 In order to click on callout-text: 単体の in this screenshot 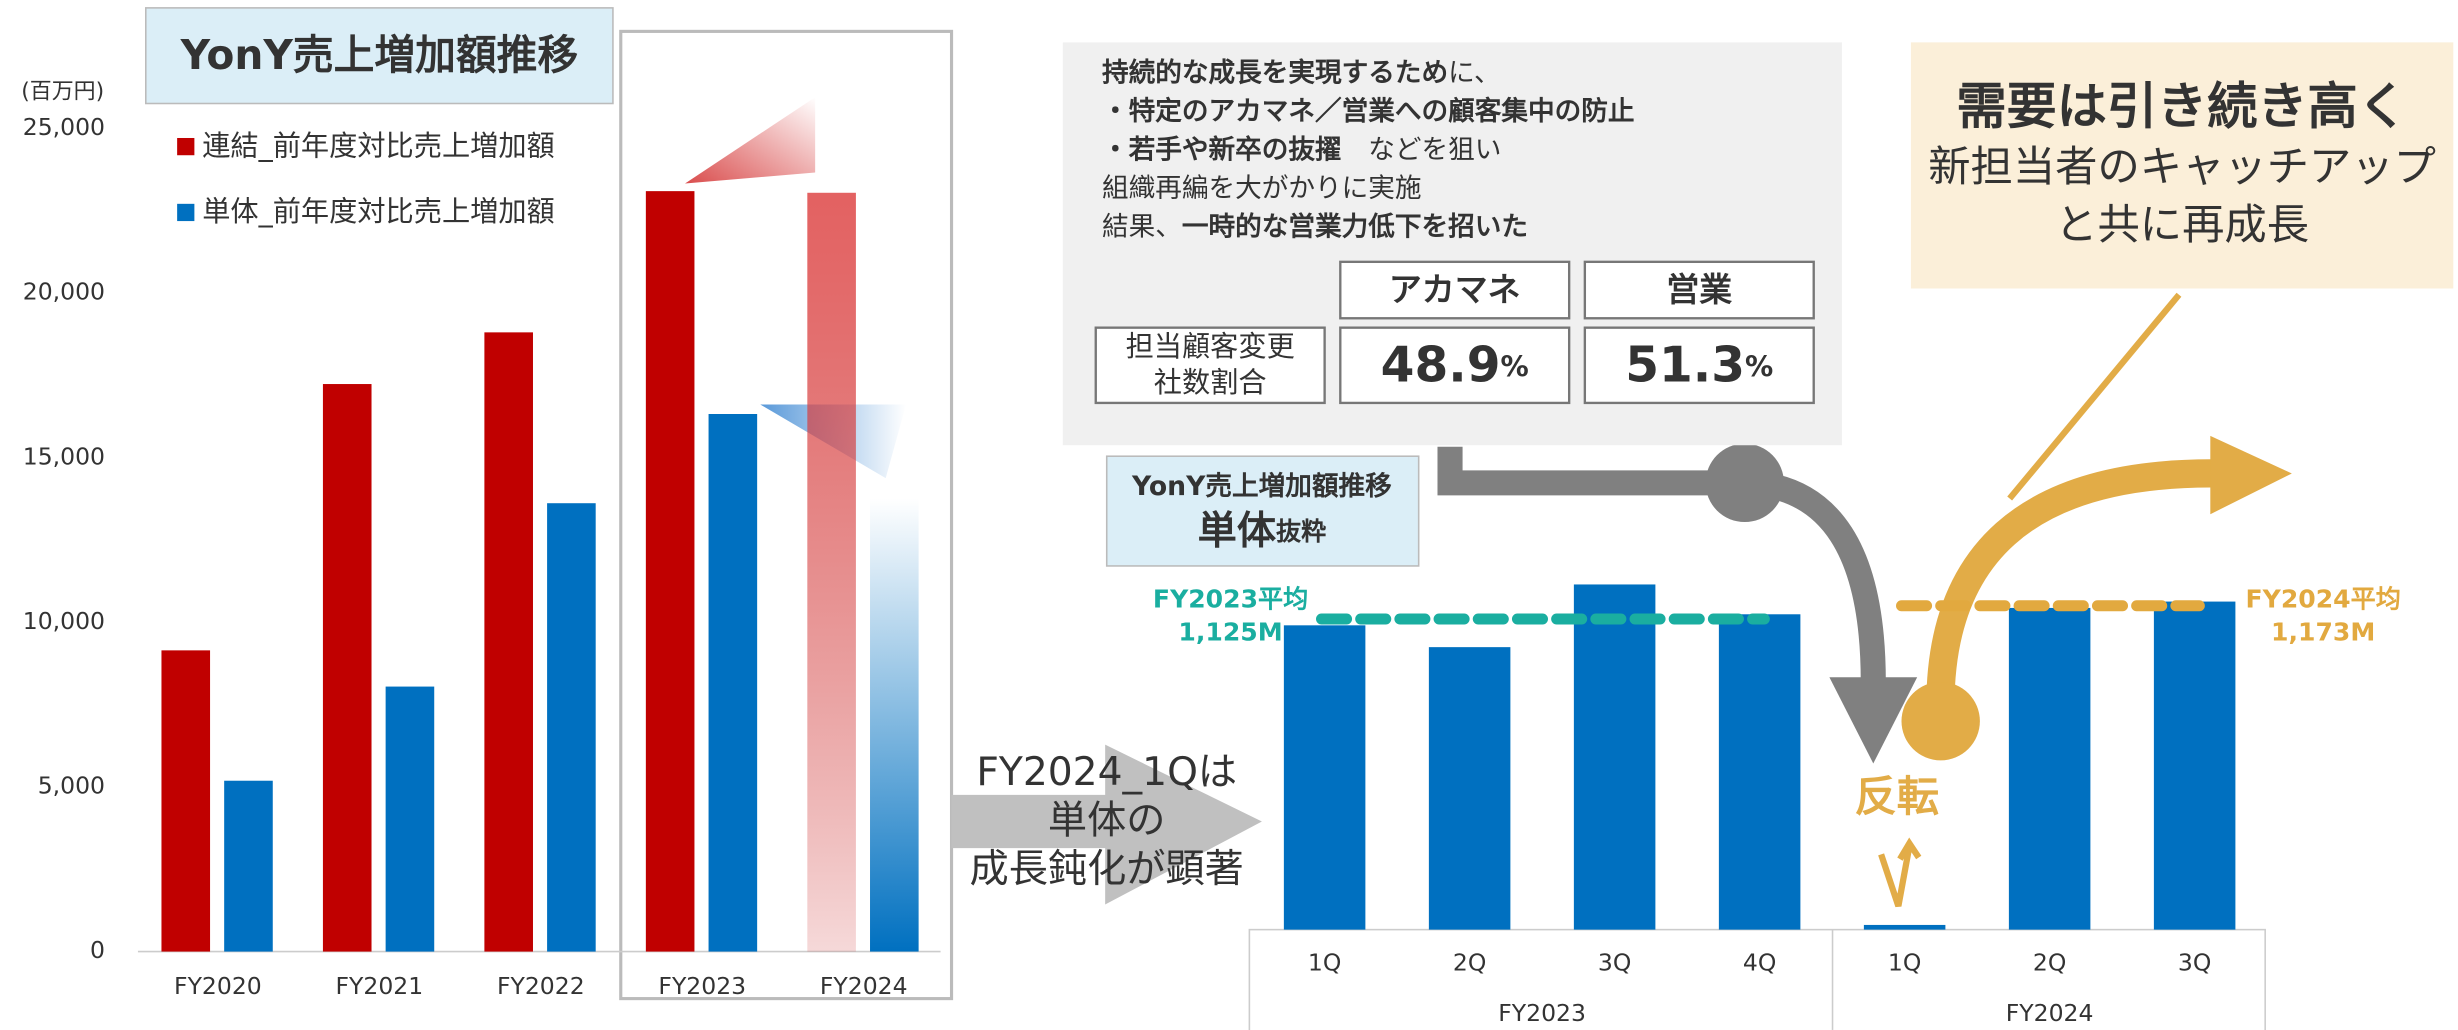, I will do `click(1107, 821)`.